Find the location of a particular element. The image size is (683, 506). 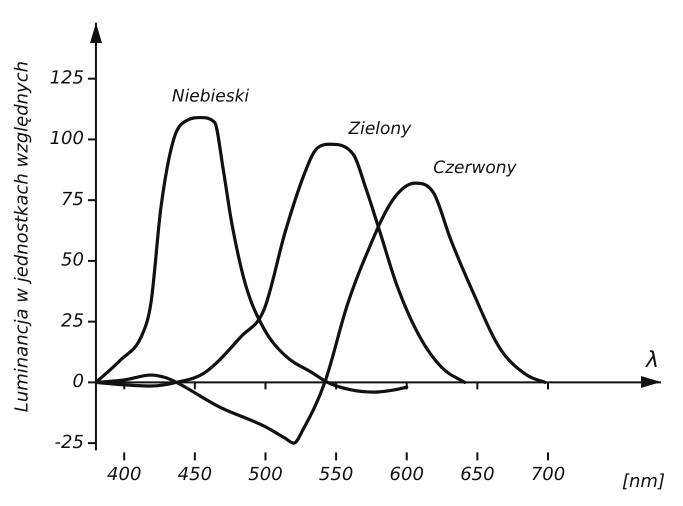

y-tick-label: 50 is located at coordinates (72, 260).